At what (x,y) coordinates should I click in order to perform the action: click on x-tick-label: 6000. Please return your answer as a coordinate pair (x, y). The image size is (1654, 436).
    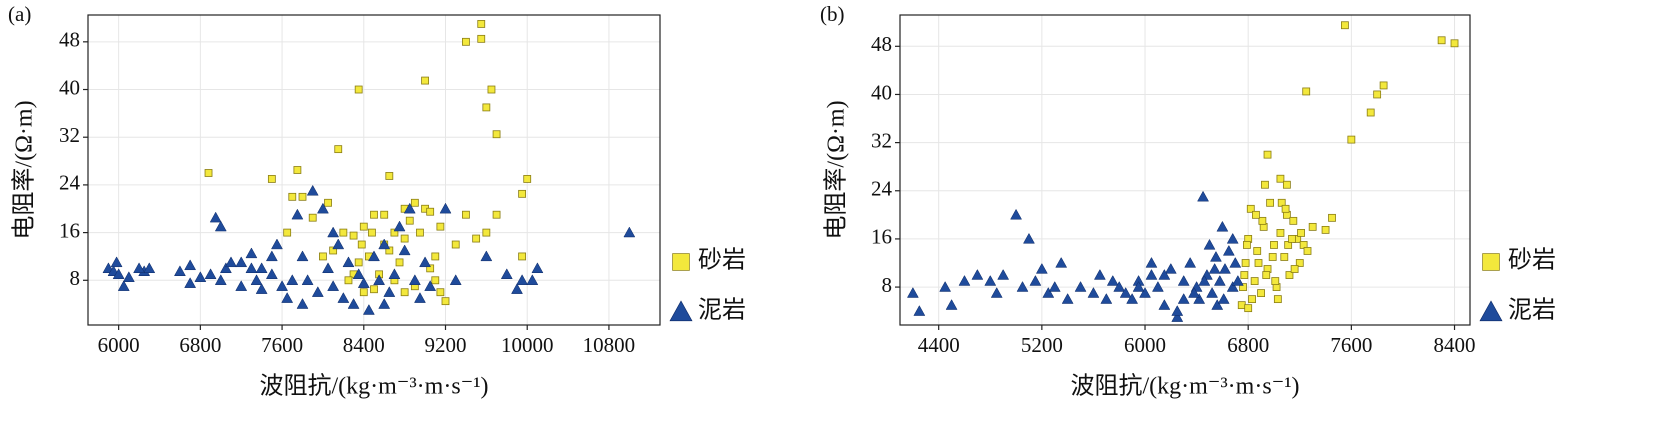
    Looking at the image, I should click on (1145, 345).